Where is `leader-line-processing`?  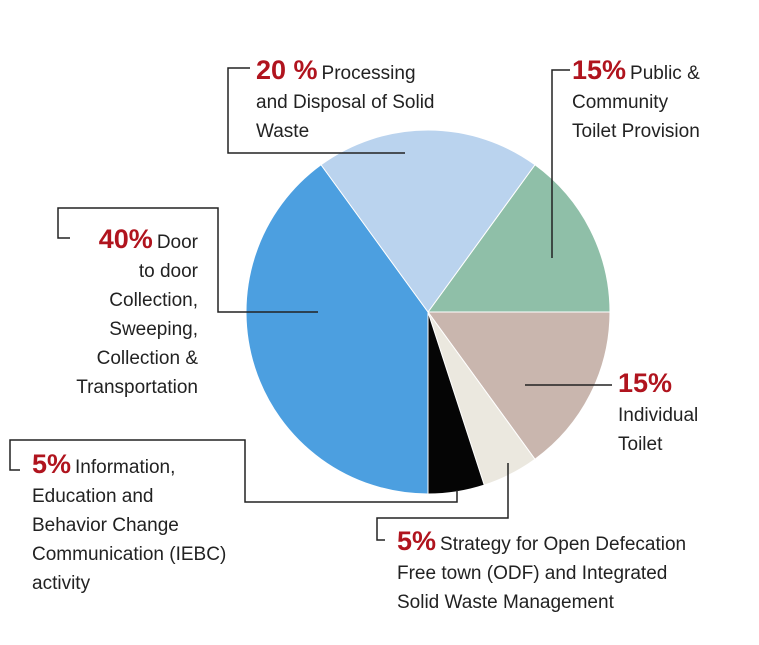 leader-line-processing is located at coordinates (316, 110).